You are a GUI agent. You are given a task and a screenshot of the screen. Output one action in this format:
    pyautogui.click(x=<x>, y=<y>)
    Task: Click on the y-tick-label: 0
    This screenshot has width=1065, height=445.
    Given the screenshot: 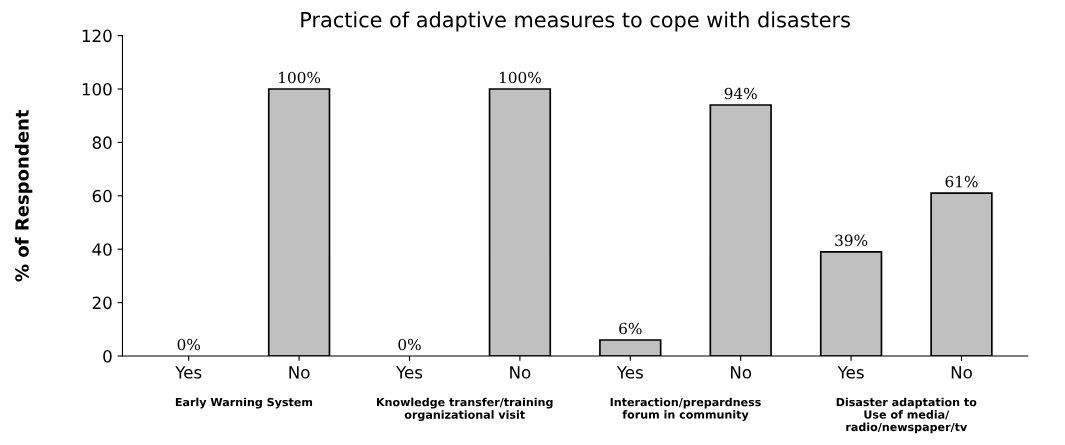 What is the action you would take?
    pyautogui.click(x=107, y=356)
    